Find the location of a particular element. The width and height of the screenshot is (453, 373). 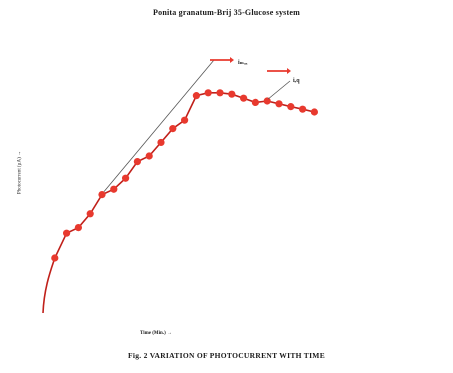

chart-title: Ponita granatum-Brij 35-Glucose system is located at coordinates (226, 12).